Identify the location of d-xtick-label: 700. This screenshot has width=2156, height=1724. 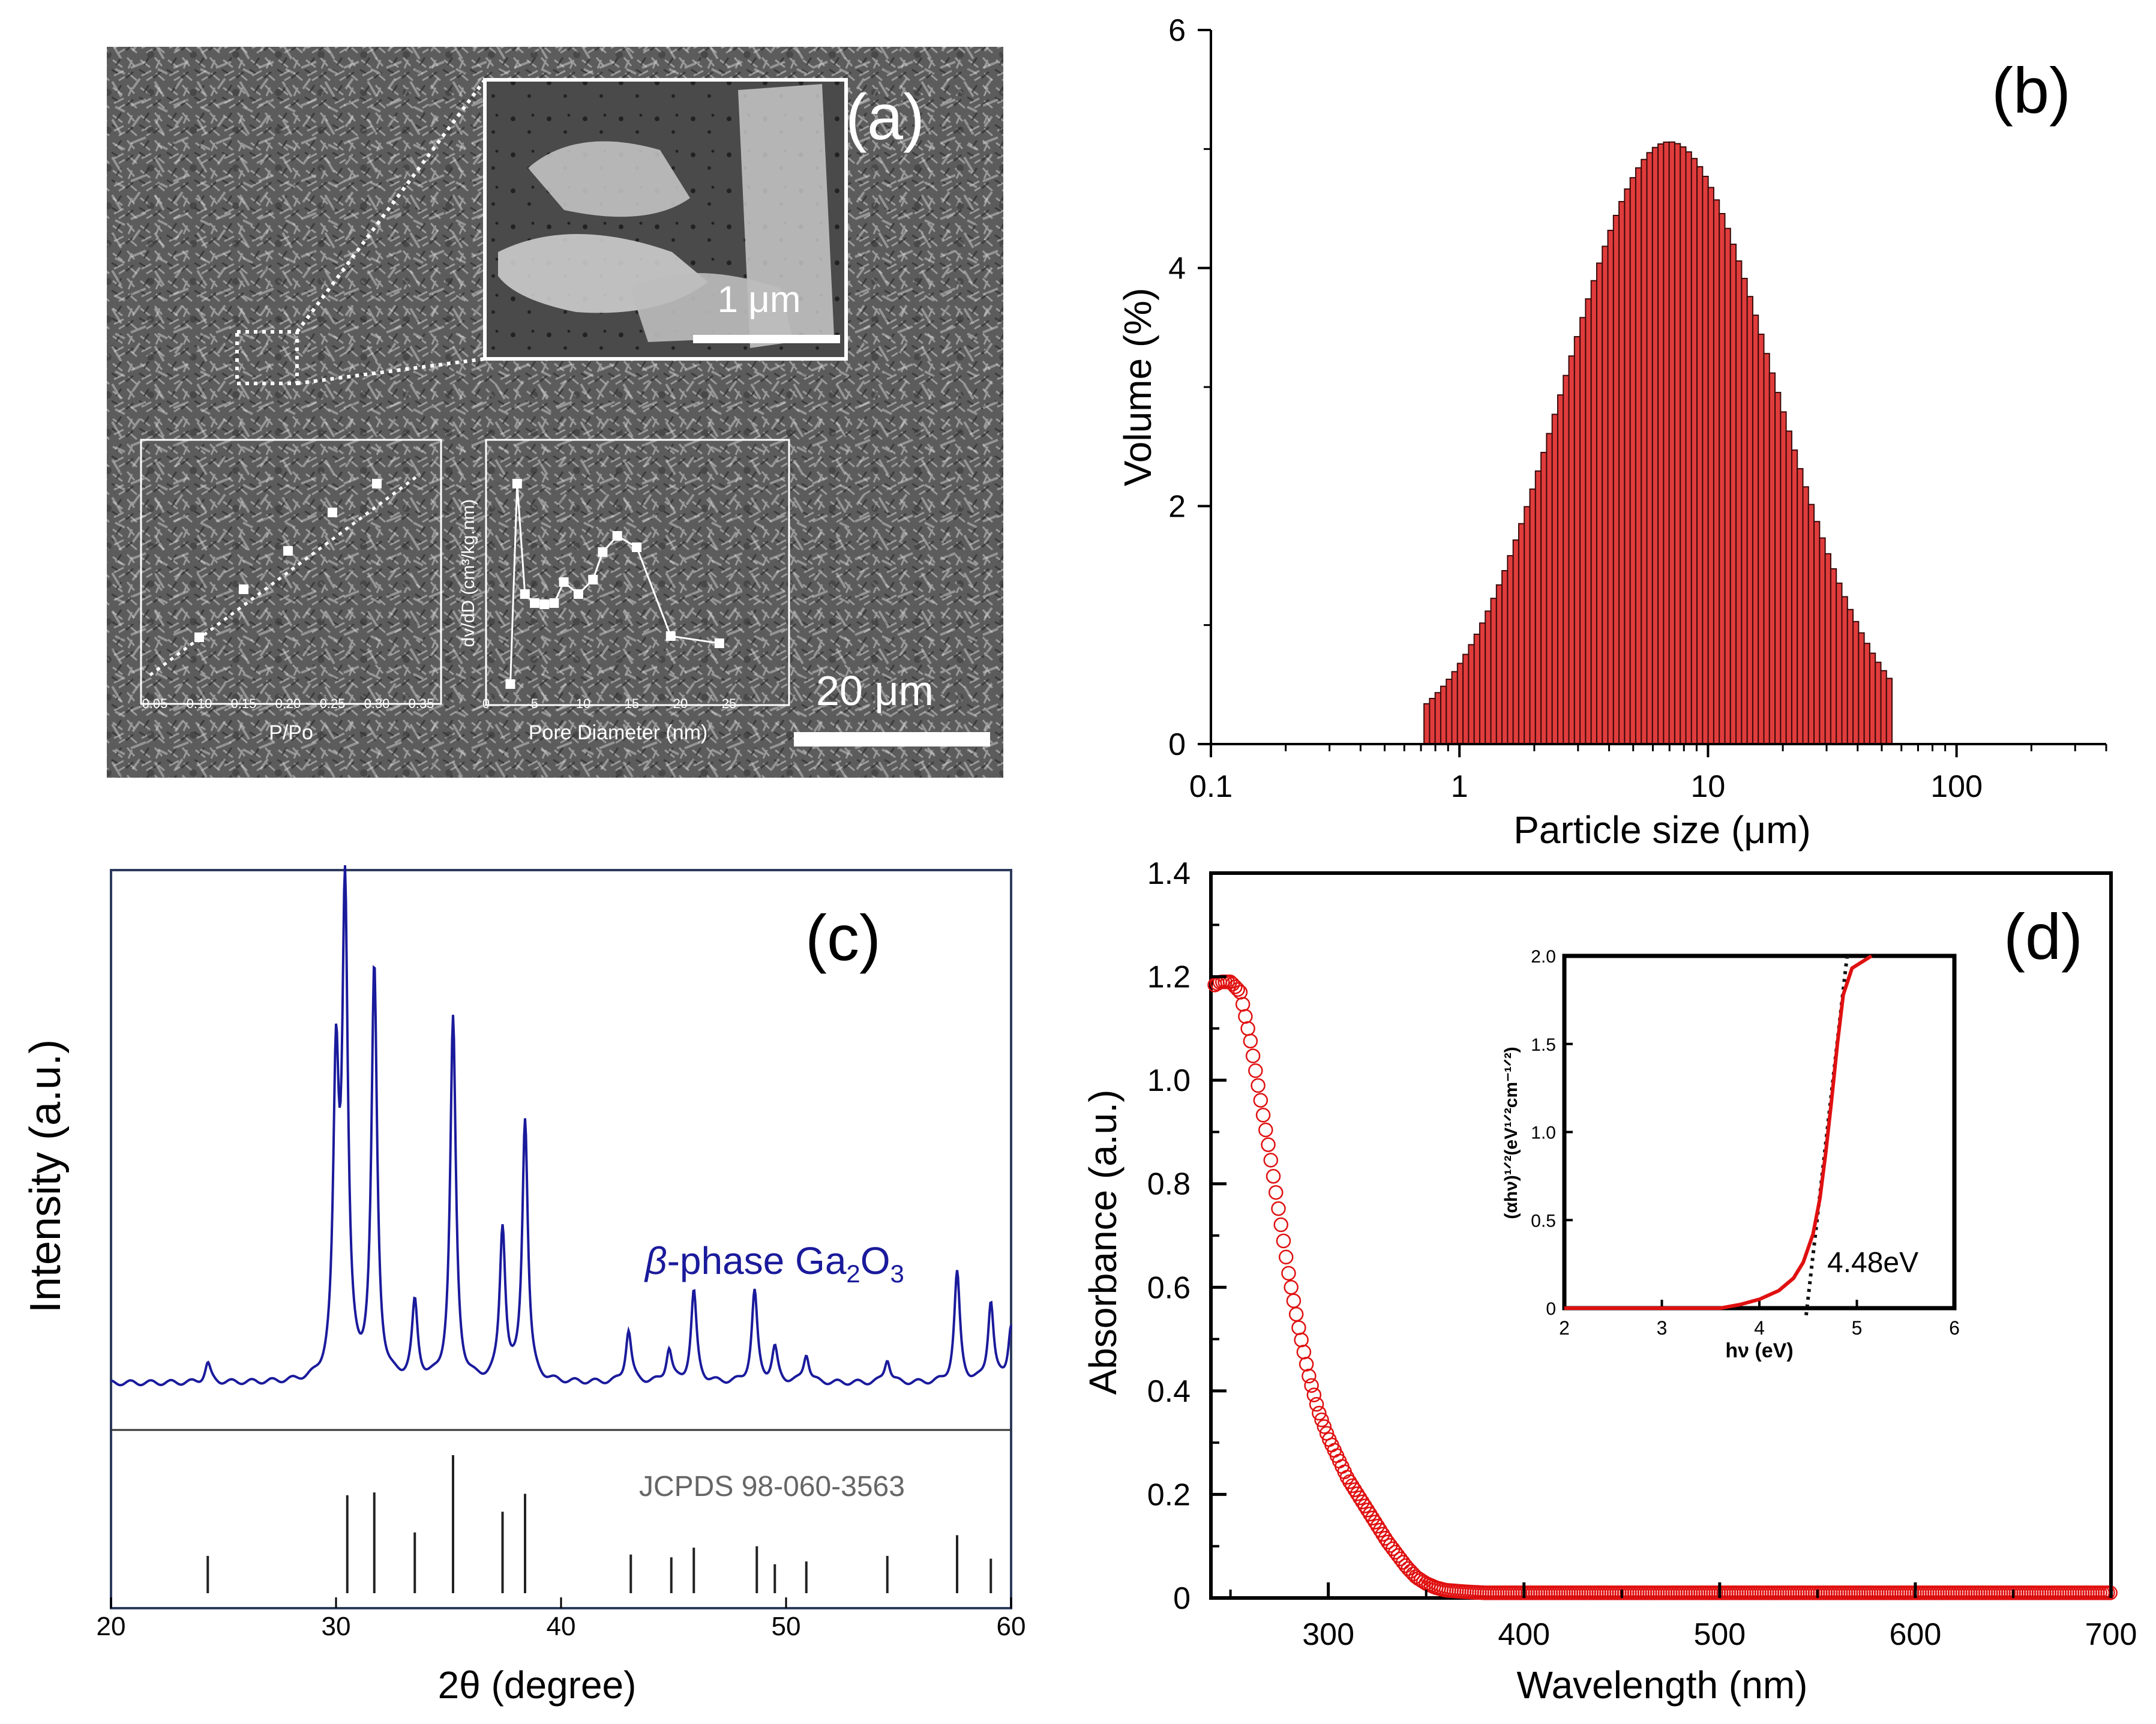
(2111, 1634).